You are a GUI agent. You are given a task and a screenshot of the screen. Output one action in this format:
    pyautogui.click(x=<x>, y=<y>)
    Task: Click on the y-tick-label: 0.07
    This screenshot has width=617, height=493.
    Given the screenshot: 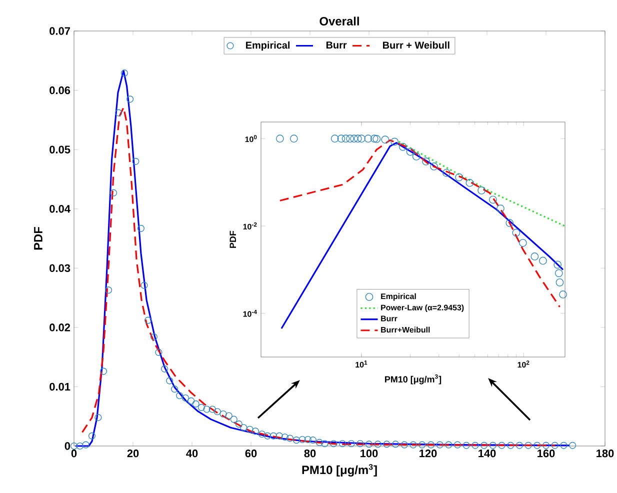 What is the action you would take?
    pyautogui.click(x=60, y=31)
    